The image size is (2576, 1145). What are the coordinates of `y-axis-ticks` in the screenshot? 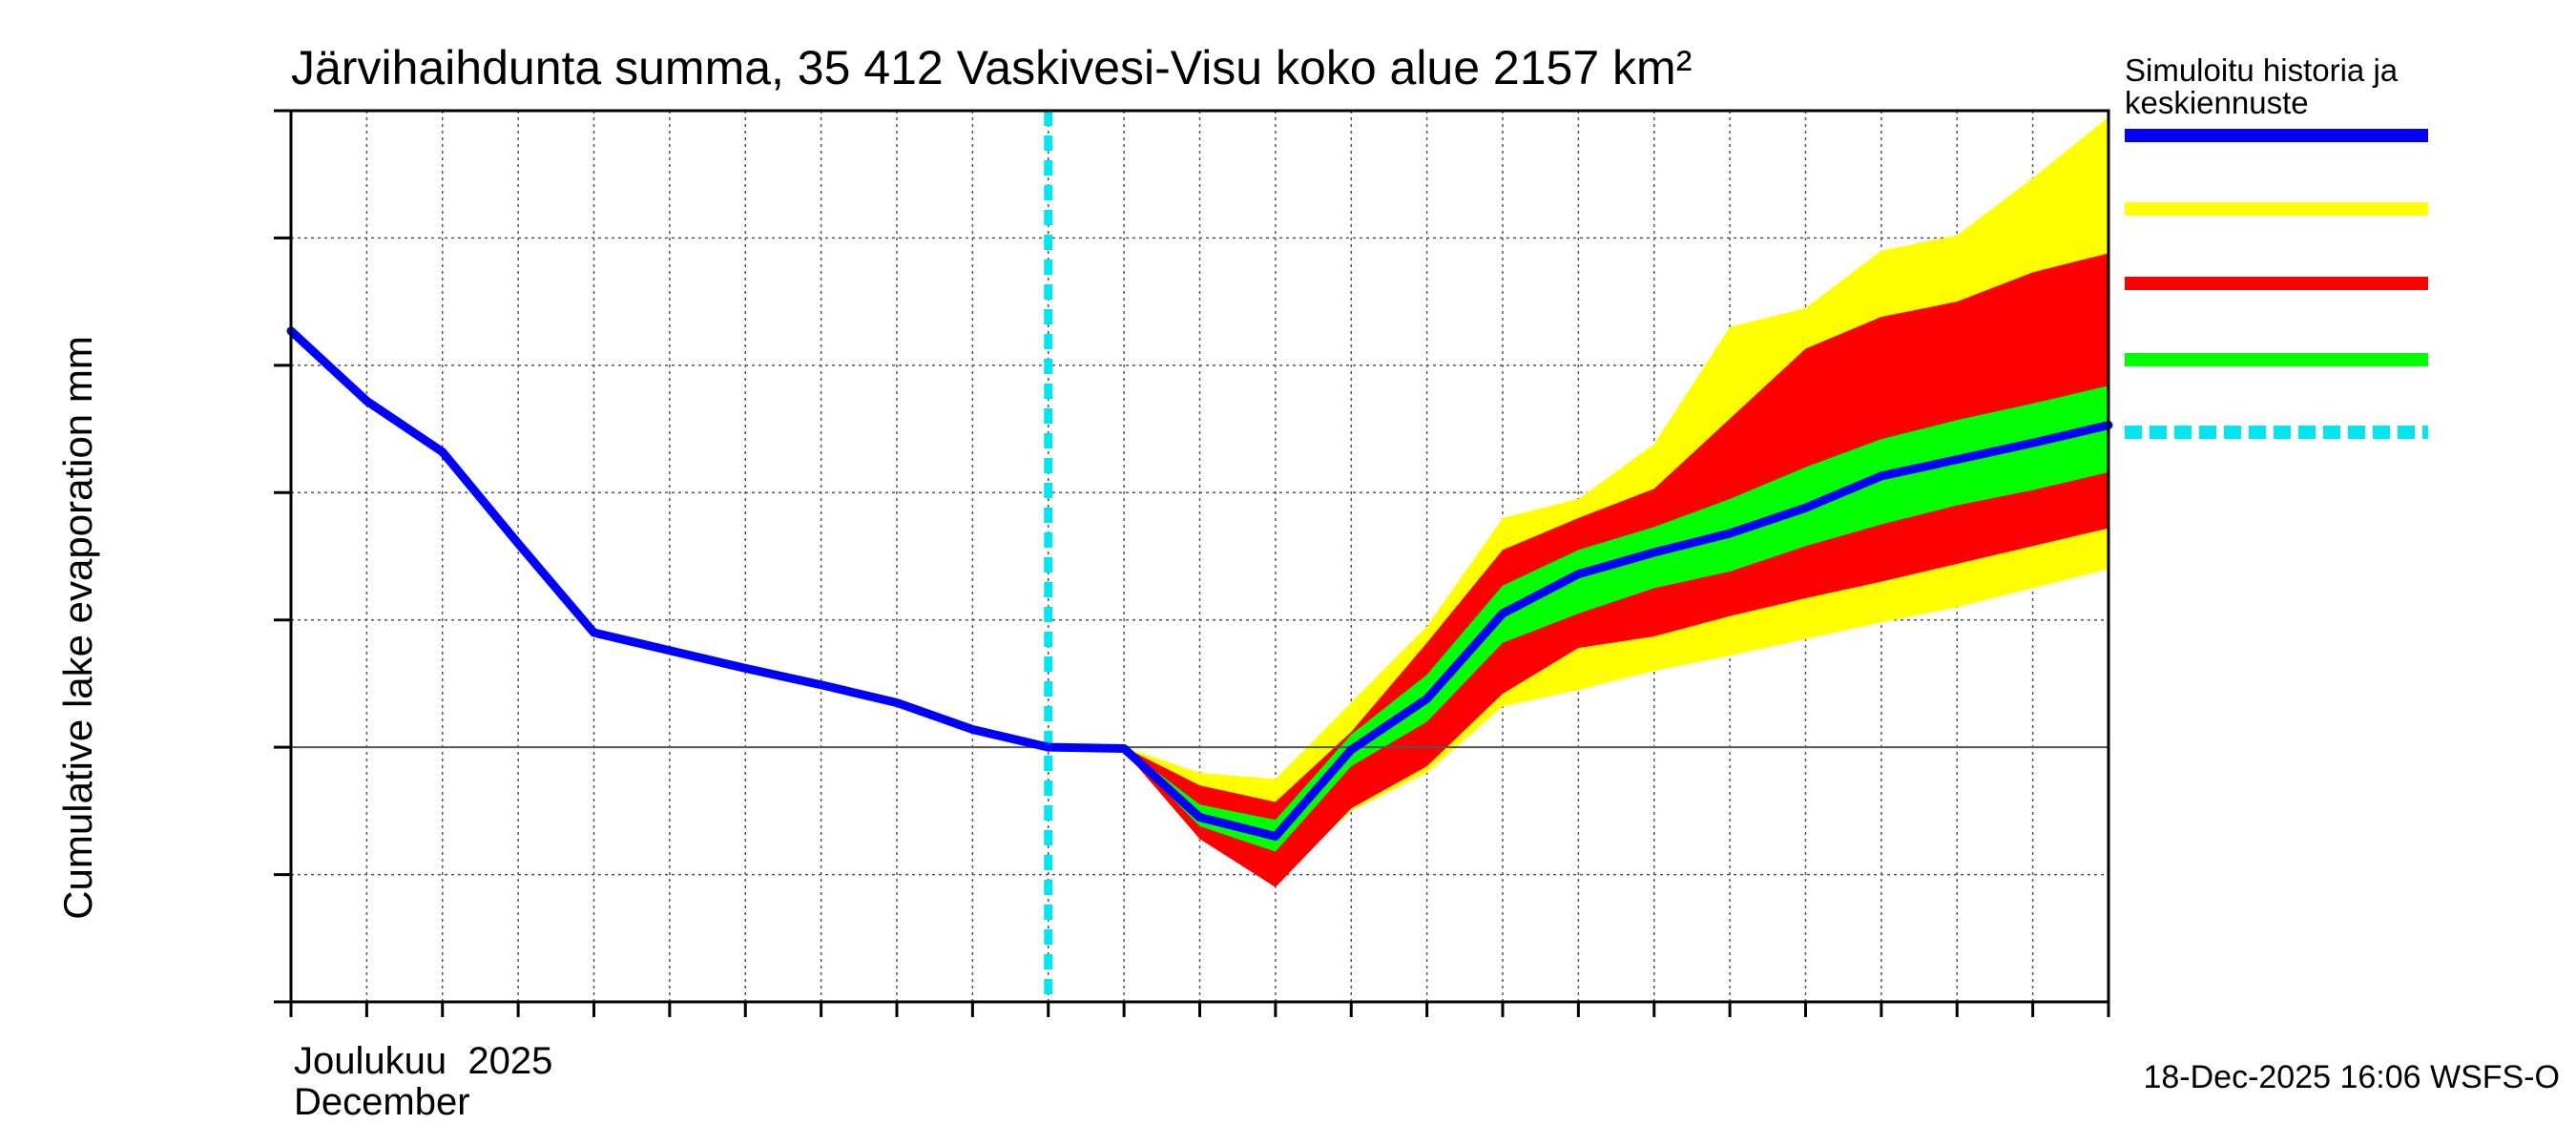 It's located at (282, 557).